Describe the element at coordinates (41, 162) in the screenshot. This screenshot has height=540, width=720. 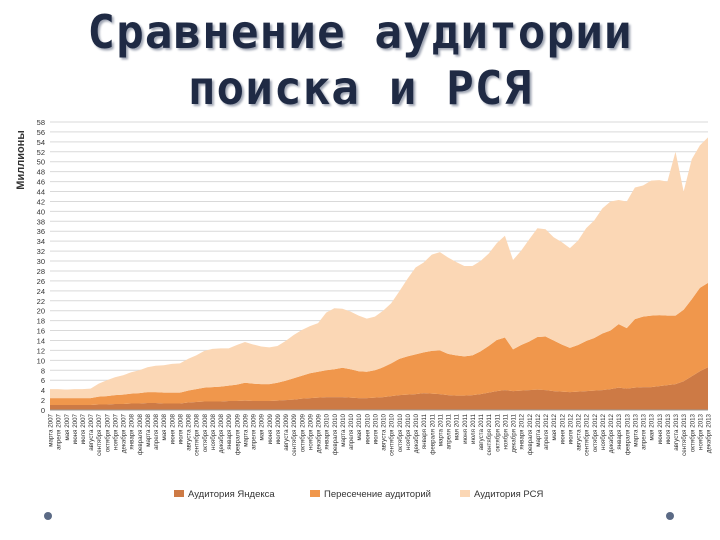
I see `y-tick-label: 50` at that location.